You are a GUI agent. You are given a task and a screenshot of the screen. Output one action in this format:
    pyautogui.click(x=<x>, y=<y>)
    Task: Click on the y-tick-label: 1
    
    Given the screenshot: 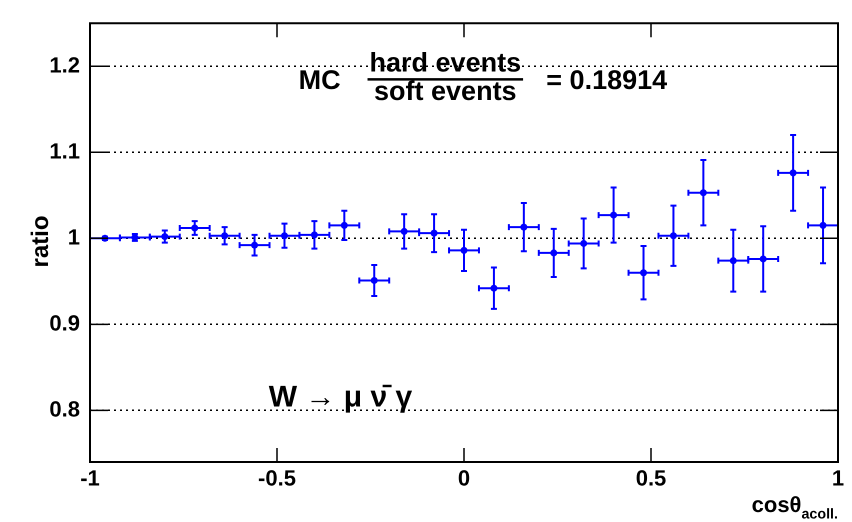 What is the action you would take?
    pyautogui.click(x=74, y=237)
    